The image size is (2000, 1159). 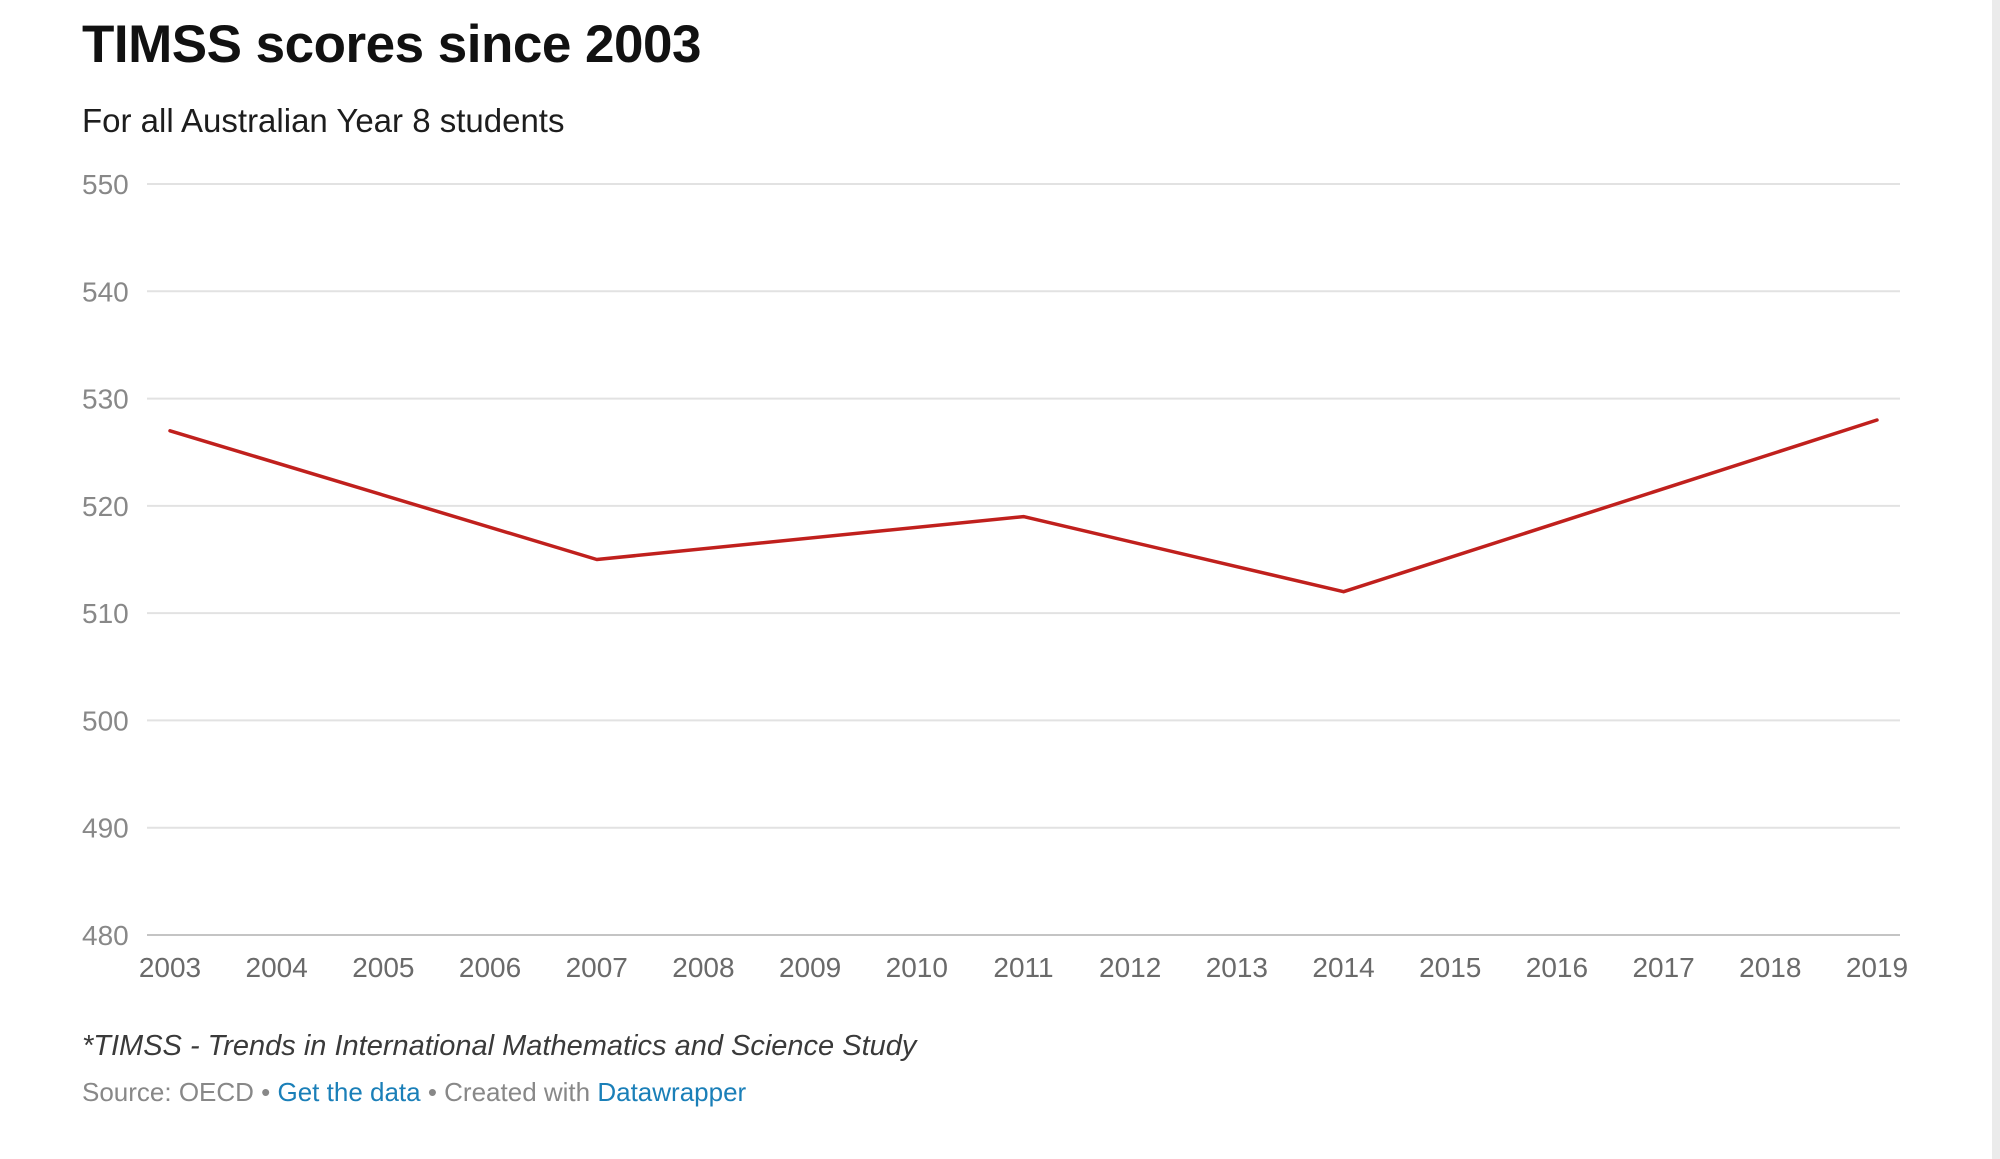 What do you see at coordinates (105, 828) in the screenshot?
I see `y-tick-label-490: 490` at bounding box center [105, 828].